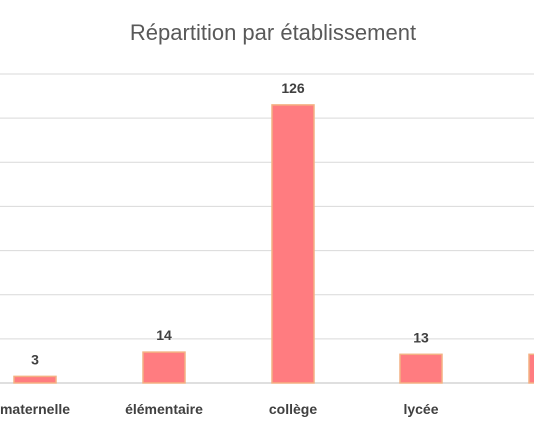 The height and width of the screenshot is (436, 534). I want to click on data-label: 14, so click(164, 335).